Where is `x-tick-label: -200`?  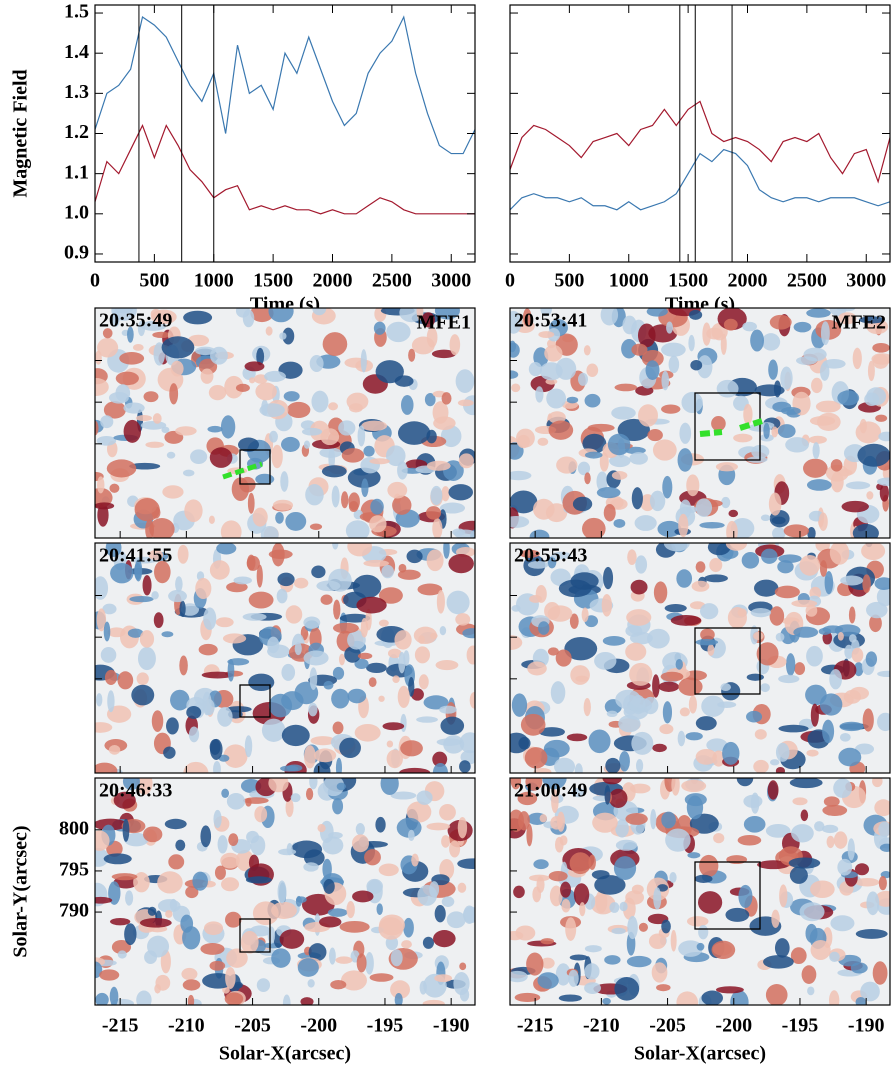
x-tick-label: -200 is located at coordinates (733, 1026).